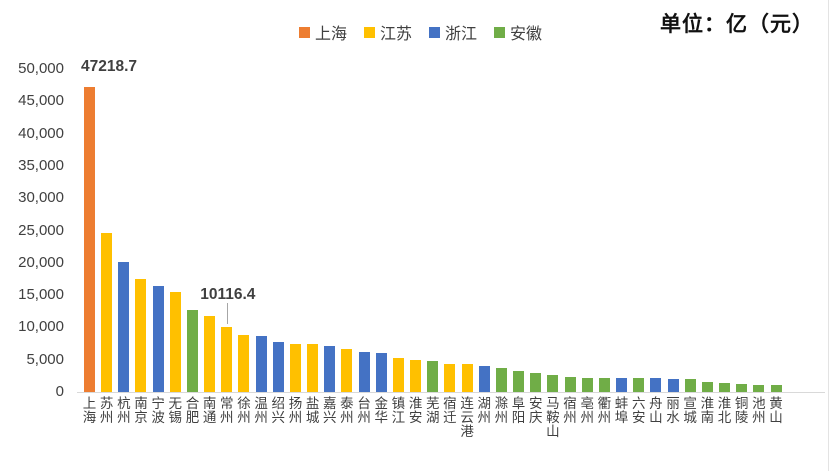 This screenshot has width=832, height=471. Describe the element at coordinates (396, 34) in the screenshot. I see `legend-label: 江苏` at that location.